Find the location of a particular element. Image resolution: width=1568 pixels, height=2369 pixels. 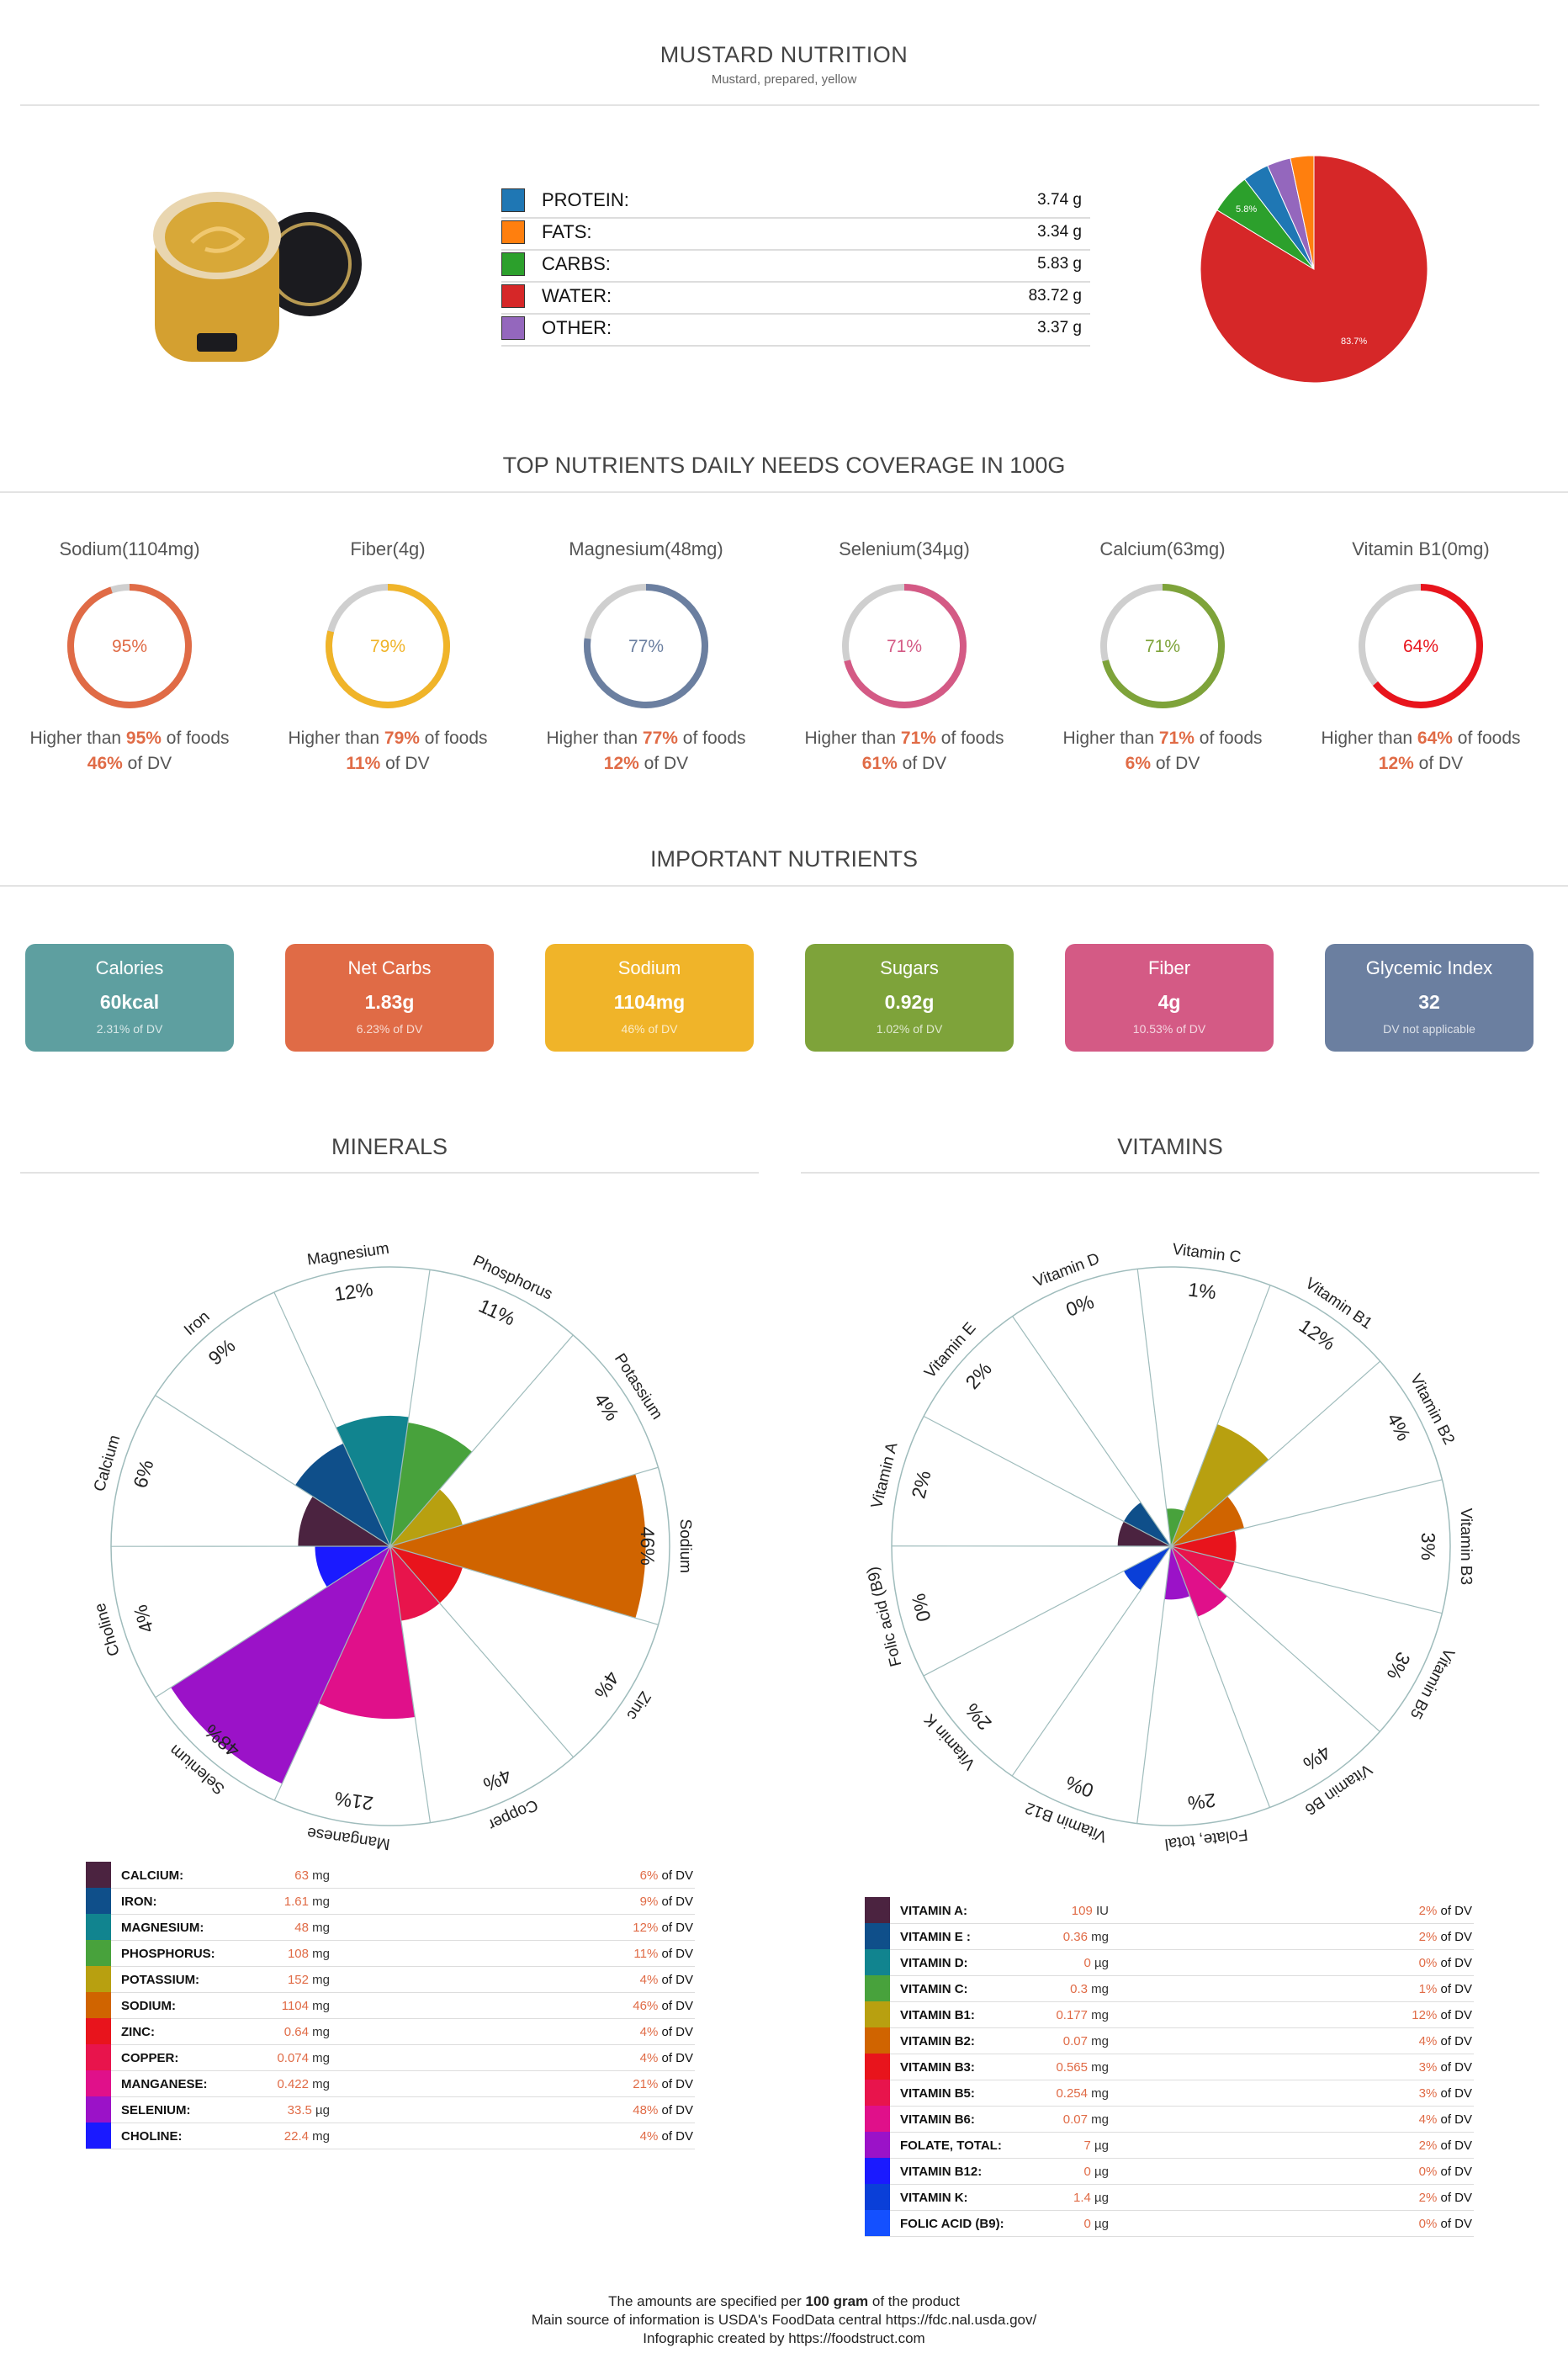

nutrient-row: CALCIUM: 63 mg 6% of DV is located at coordinates (390, 1876).